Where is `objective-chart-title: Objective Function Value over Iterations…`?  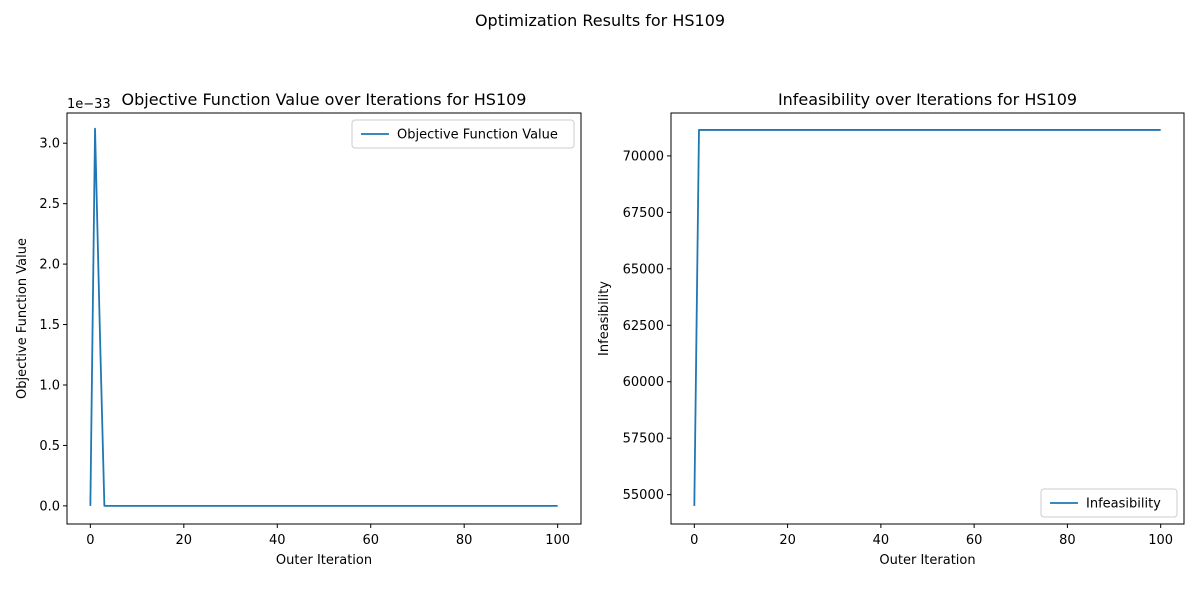 objective-chart-title: Objective Function Value over Iterations… is located at coordinates (324, 99).